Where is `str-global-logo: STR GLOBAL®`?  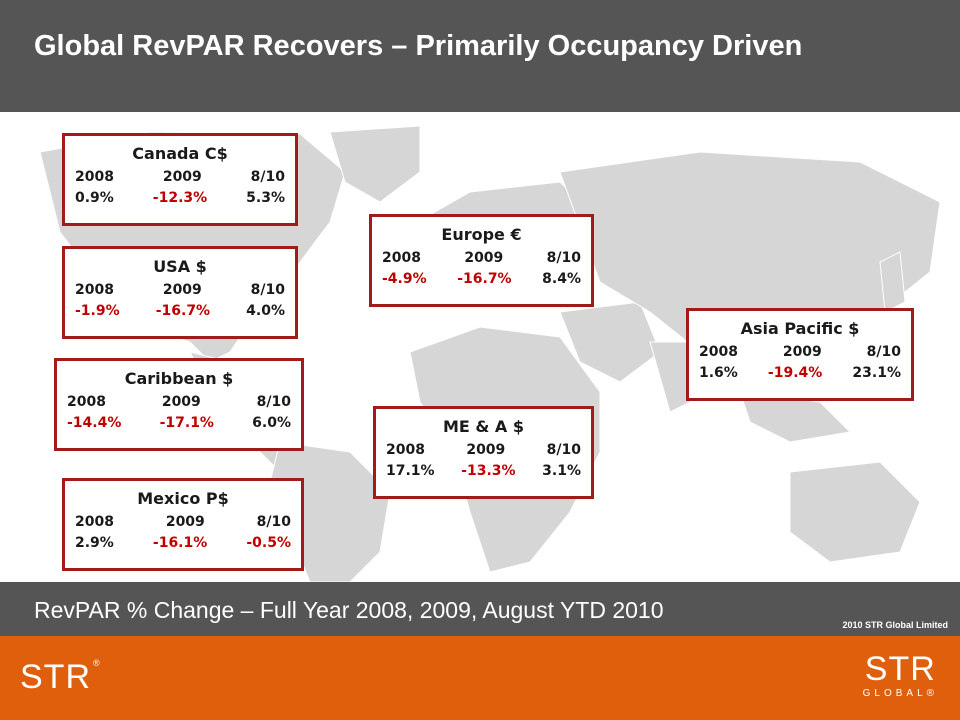
str-global-logo: STR GLOBAL® is located at coordinates (900, 675).